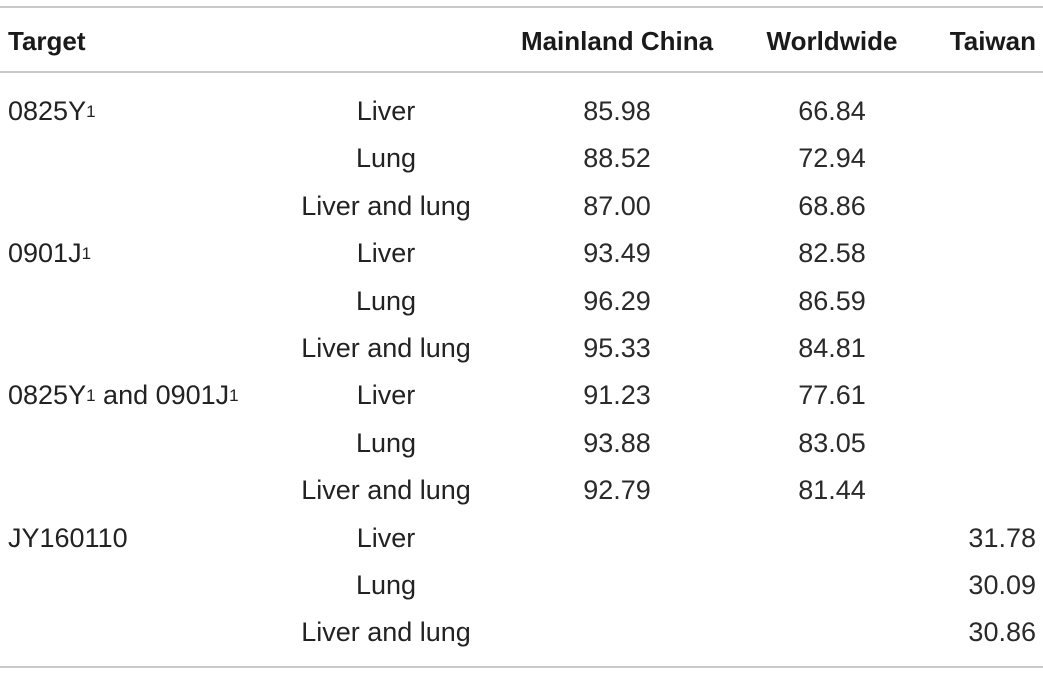  What do you see at coordinates (521, 206) in the screenshot?
I see `table-row: Liver and lung 87.00 68.86` at bounding box center [521, 206].